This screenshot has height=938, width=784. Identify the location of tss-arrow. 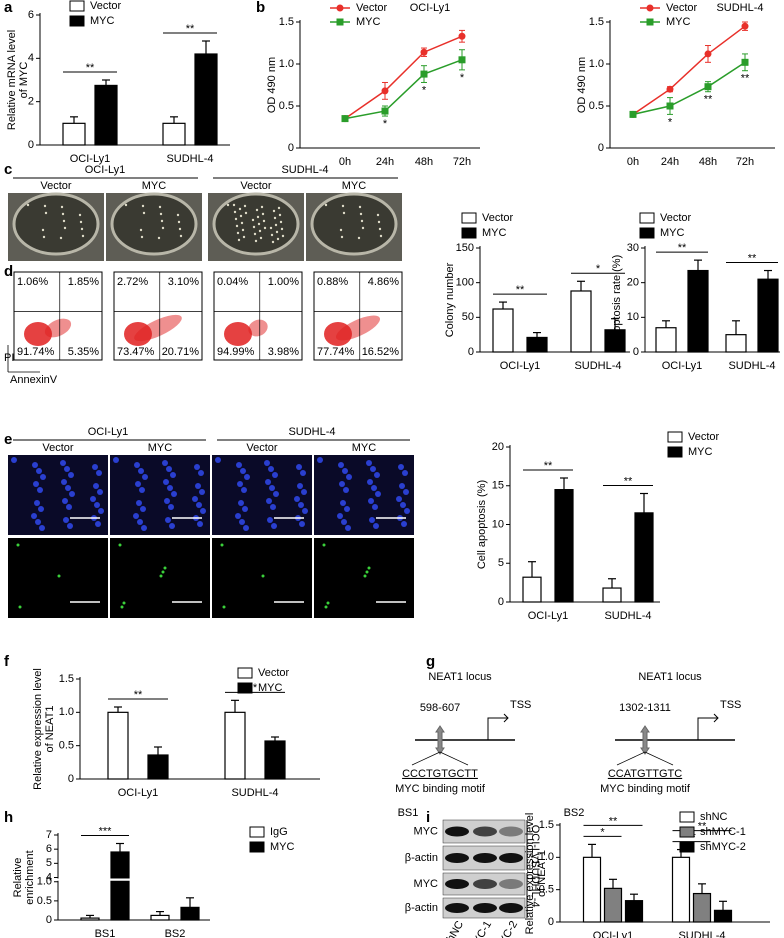
(498, 726).